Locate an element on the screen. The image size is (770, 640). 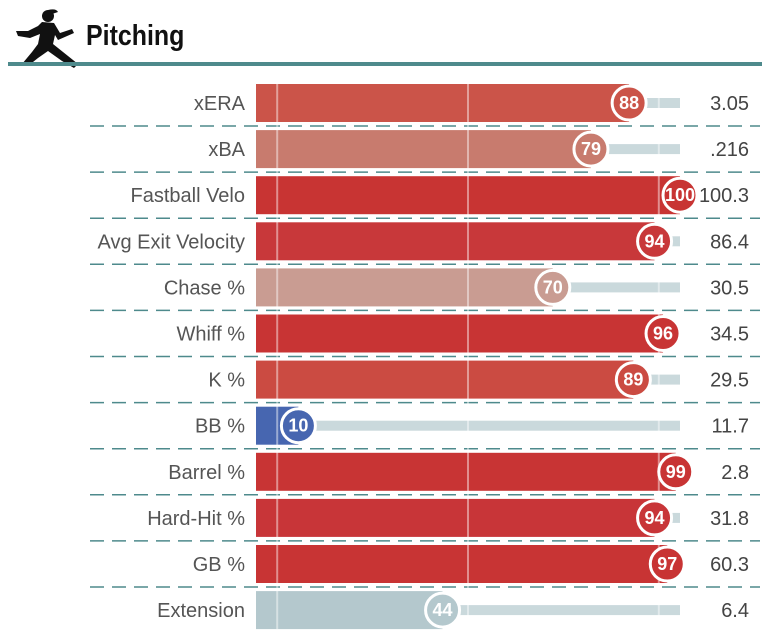
row-label: Barrel % is located at coordinates (206, 473).